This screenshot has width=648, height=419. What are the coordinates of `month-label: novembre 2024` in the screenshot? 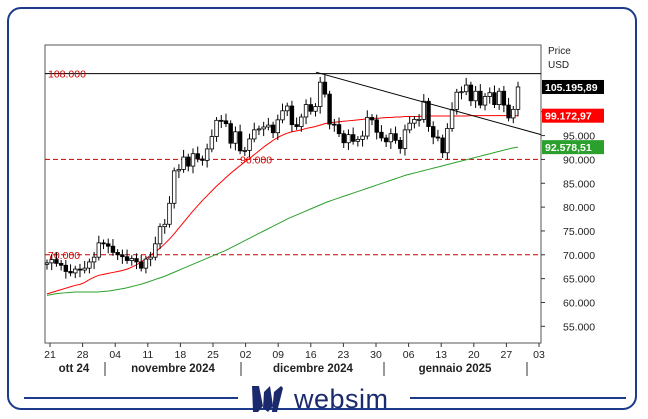 It's located at (173, 369).